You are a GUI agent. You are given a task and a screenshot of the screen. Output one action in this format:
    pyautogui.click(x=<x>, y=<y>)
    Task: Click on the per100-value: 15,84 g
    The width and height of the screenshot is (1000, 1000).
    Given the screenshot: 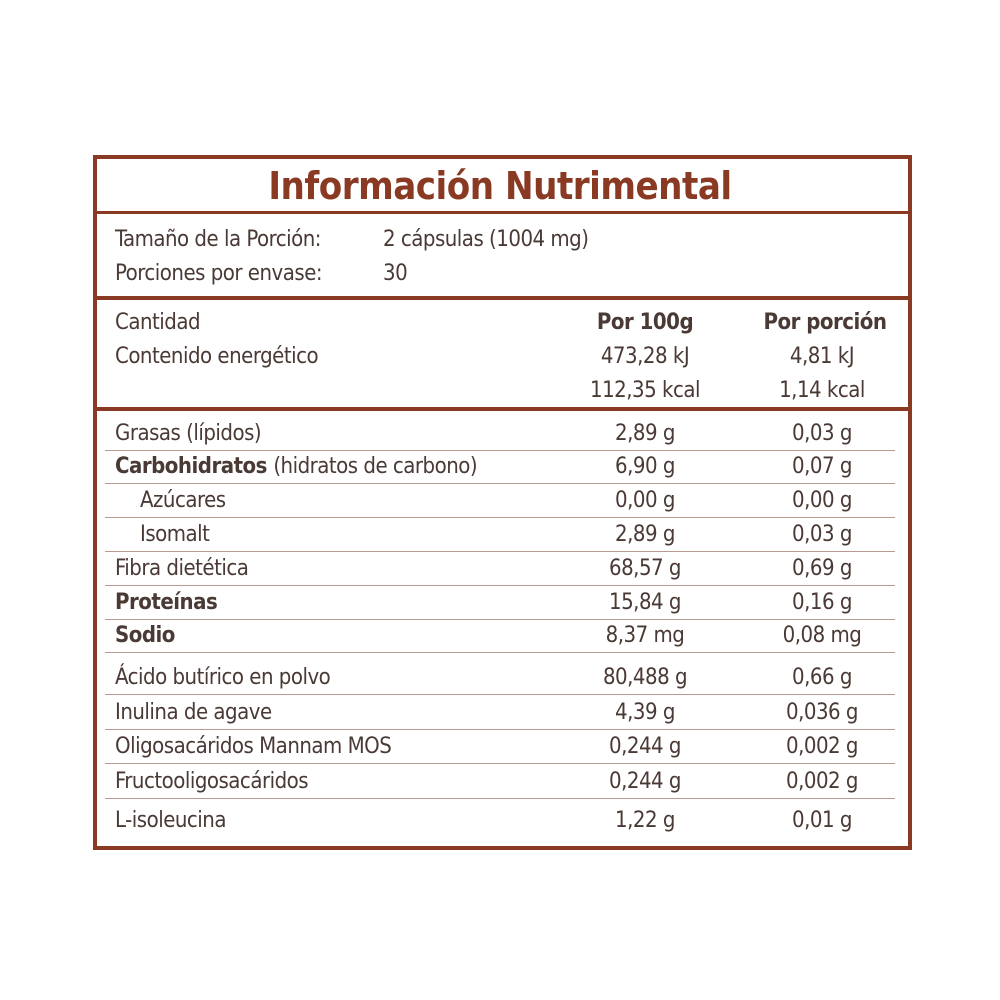 What is the action you would take?
    pyautogui.click(x=645, y=602)
    